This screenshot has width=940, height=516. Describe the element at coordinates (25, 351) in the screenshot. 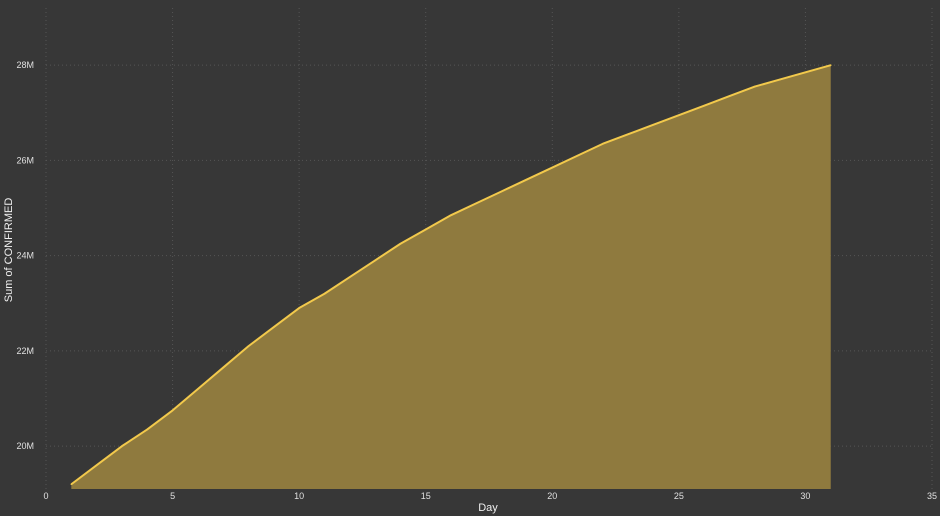

I see `y-tick-label: 22M` at that location.